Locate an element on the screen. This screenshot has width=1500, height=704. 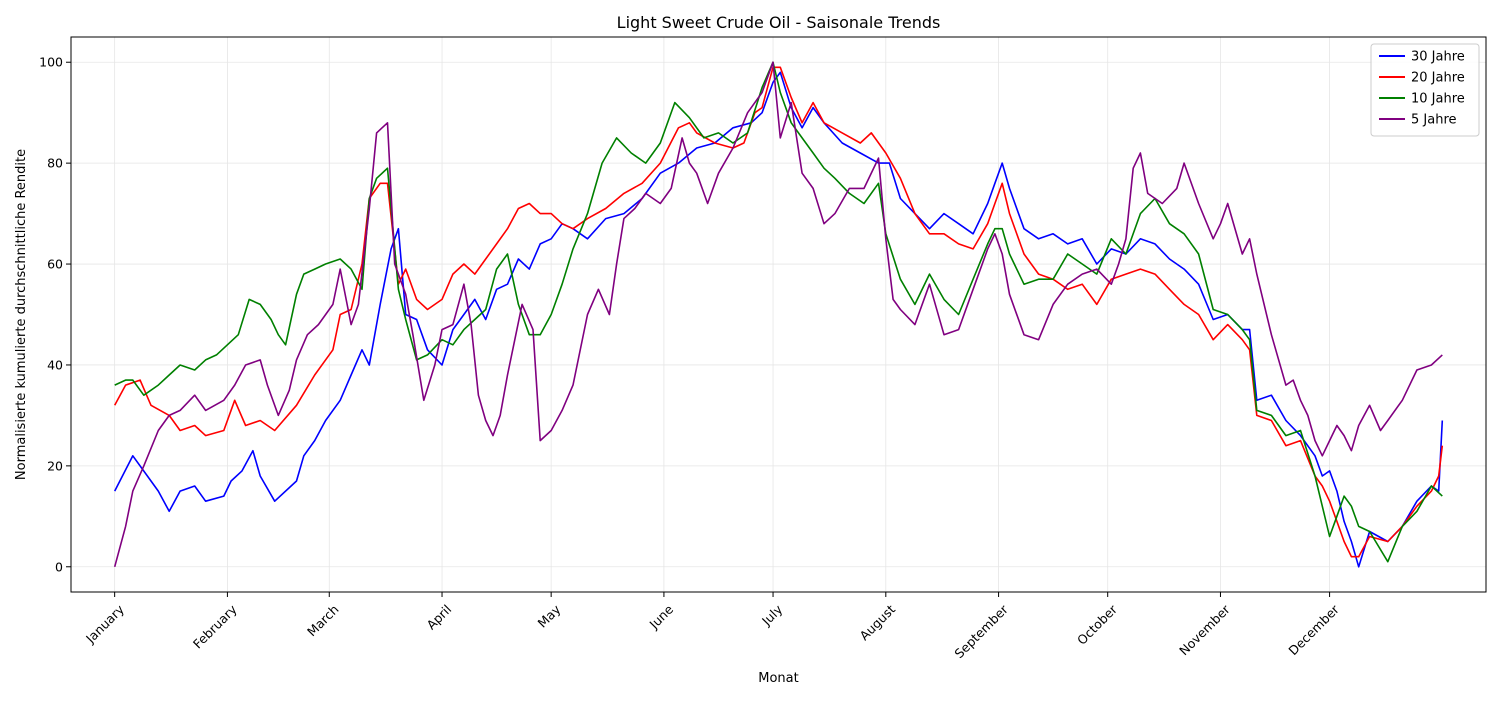
legend-label: 10 Jahre is located at coordinates (1438, 99).